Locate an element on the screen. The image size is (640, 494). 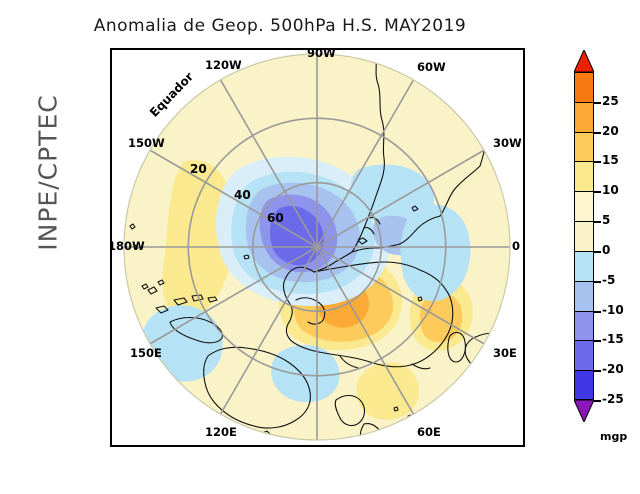
colorbar-tick-label: -25 is located at coordinates (613, 399).